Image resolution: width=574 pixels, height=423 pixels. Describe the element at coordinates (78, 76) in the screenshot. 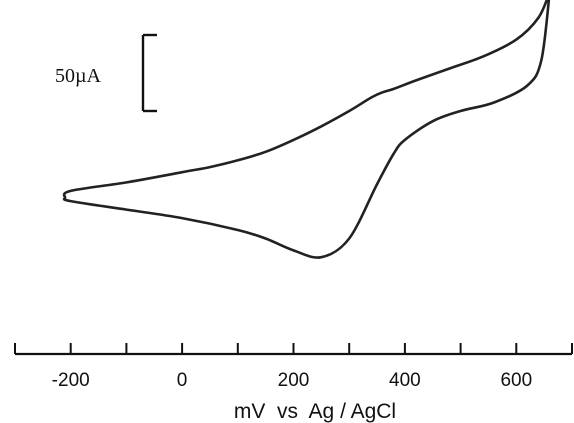

I see `scale-bar-label: 50µA` at that location.